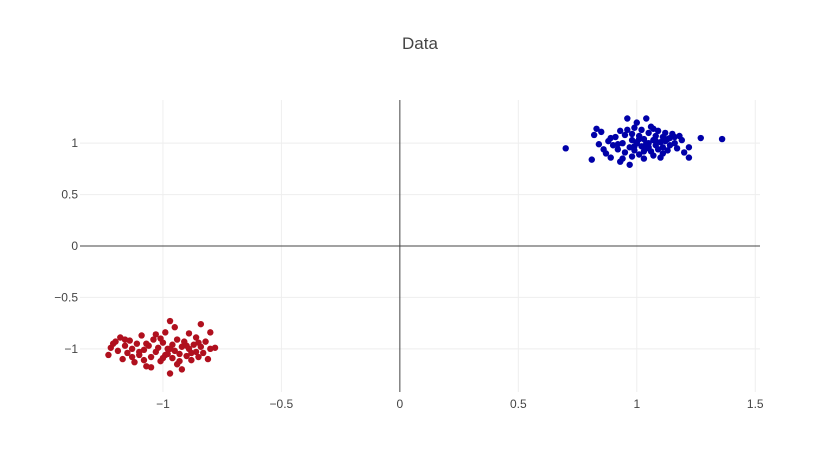 Image resolution: width=840 pixels, height=476 pixels. I want to click on x-tick-label: 1.5, so click(755, 404).